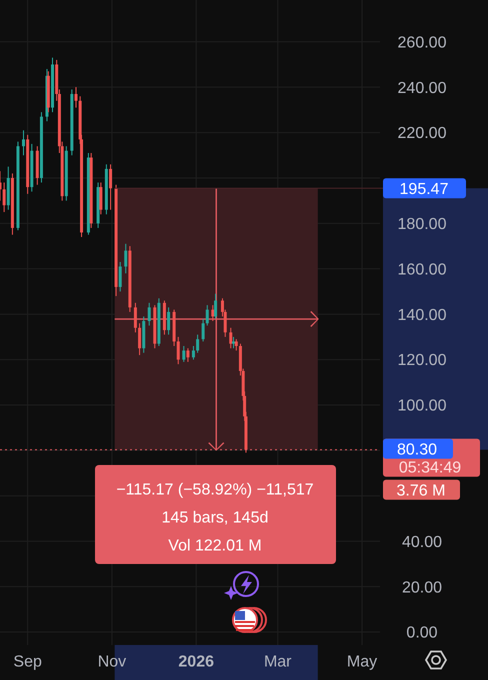 Image resolution: width=488 pixels, height=680 pixels. What do you see at coordinates (422, 269) in the screenshot?
I see `y-tick-label: 160.00` at bounding box center [422, 269].